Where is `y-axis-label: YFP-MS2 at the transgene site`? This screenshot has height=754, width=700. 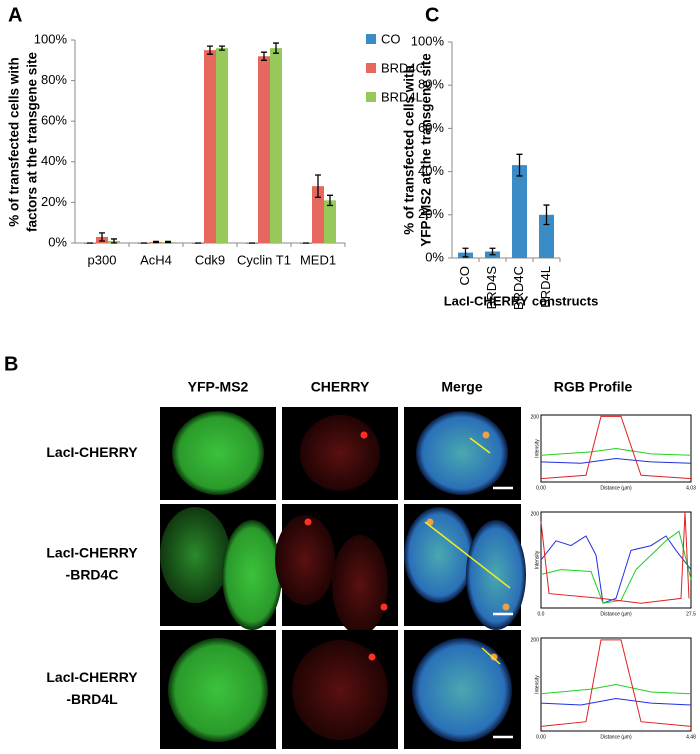 y-axis-label: YFP-MS2 at the transgene site is located at coordinates (426, 150).